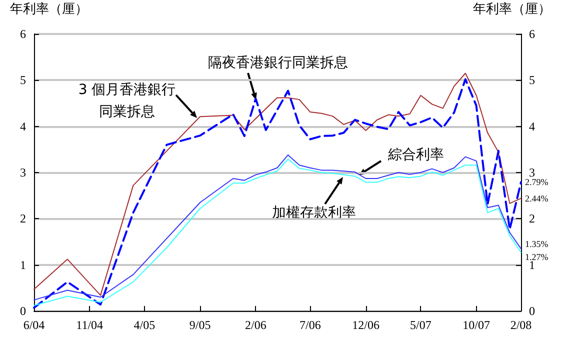 Image resolution: width=563 pixels, height=346 pixels. What do you see at coordinates (200, 325) in the screenshot?
I see `x-tick-label: 9/05` at bounding box center [200, 325].